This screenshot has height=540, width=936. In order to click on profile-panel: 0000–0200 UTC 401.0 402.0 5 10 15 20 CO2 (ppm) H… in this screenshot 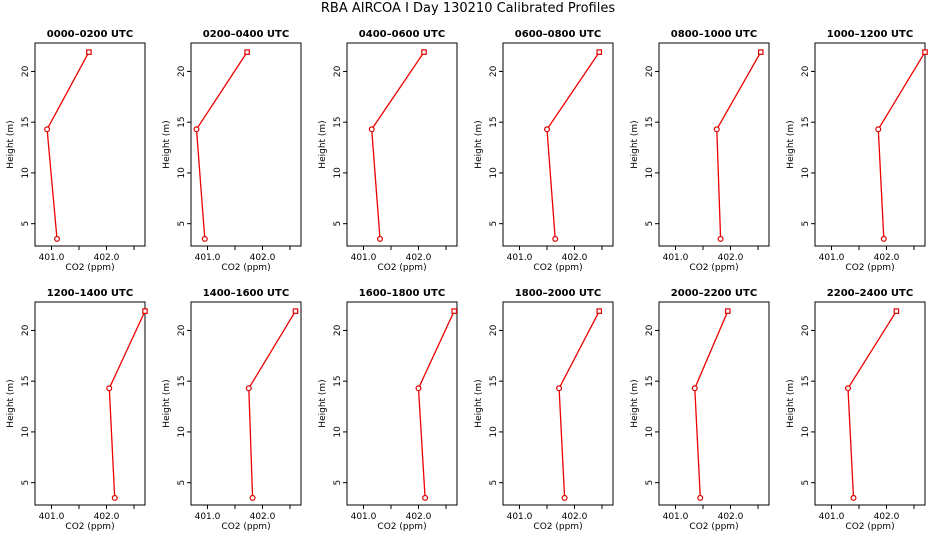, I will do `click(76, 151)`.